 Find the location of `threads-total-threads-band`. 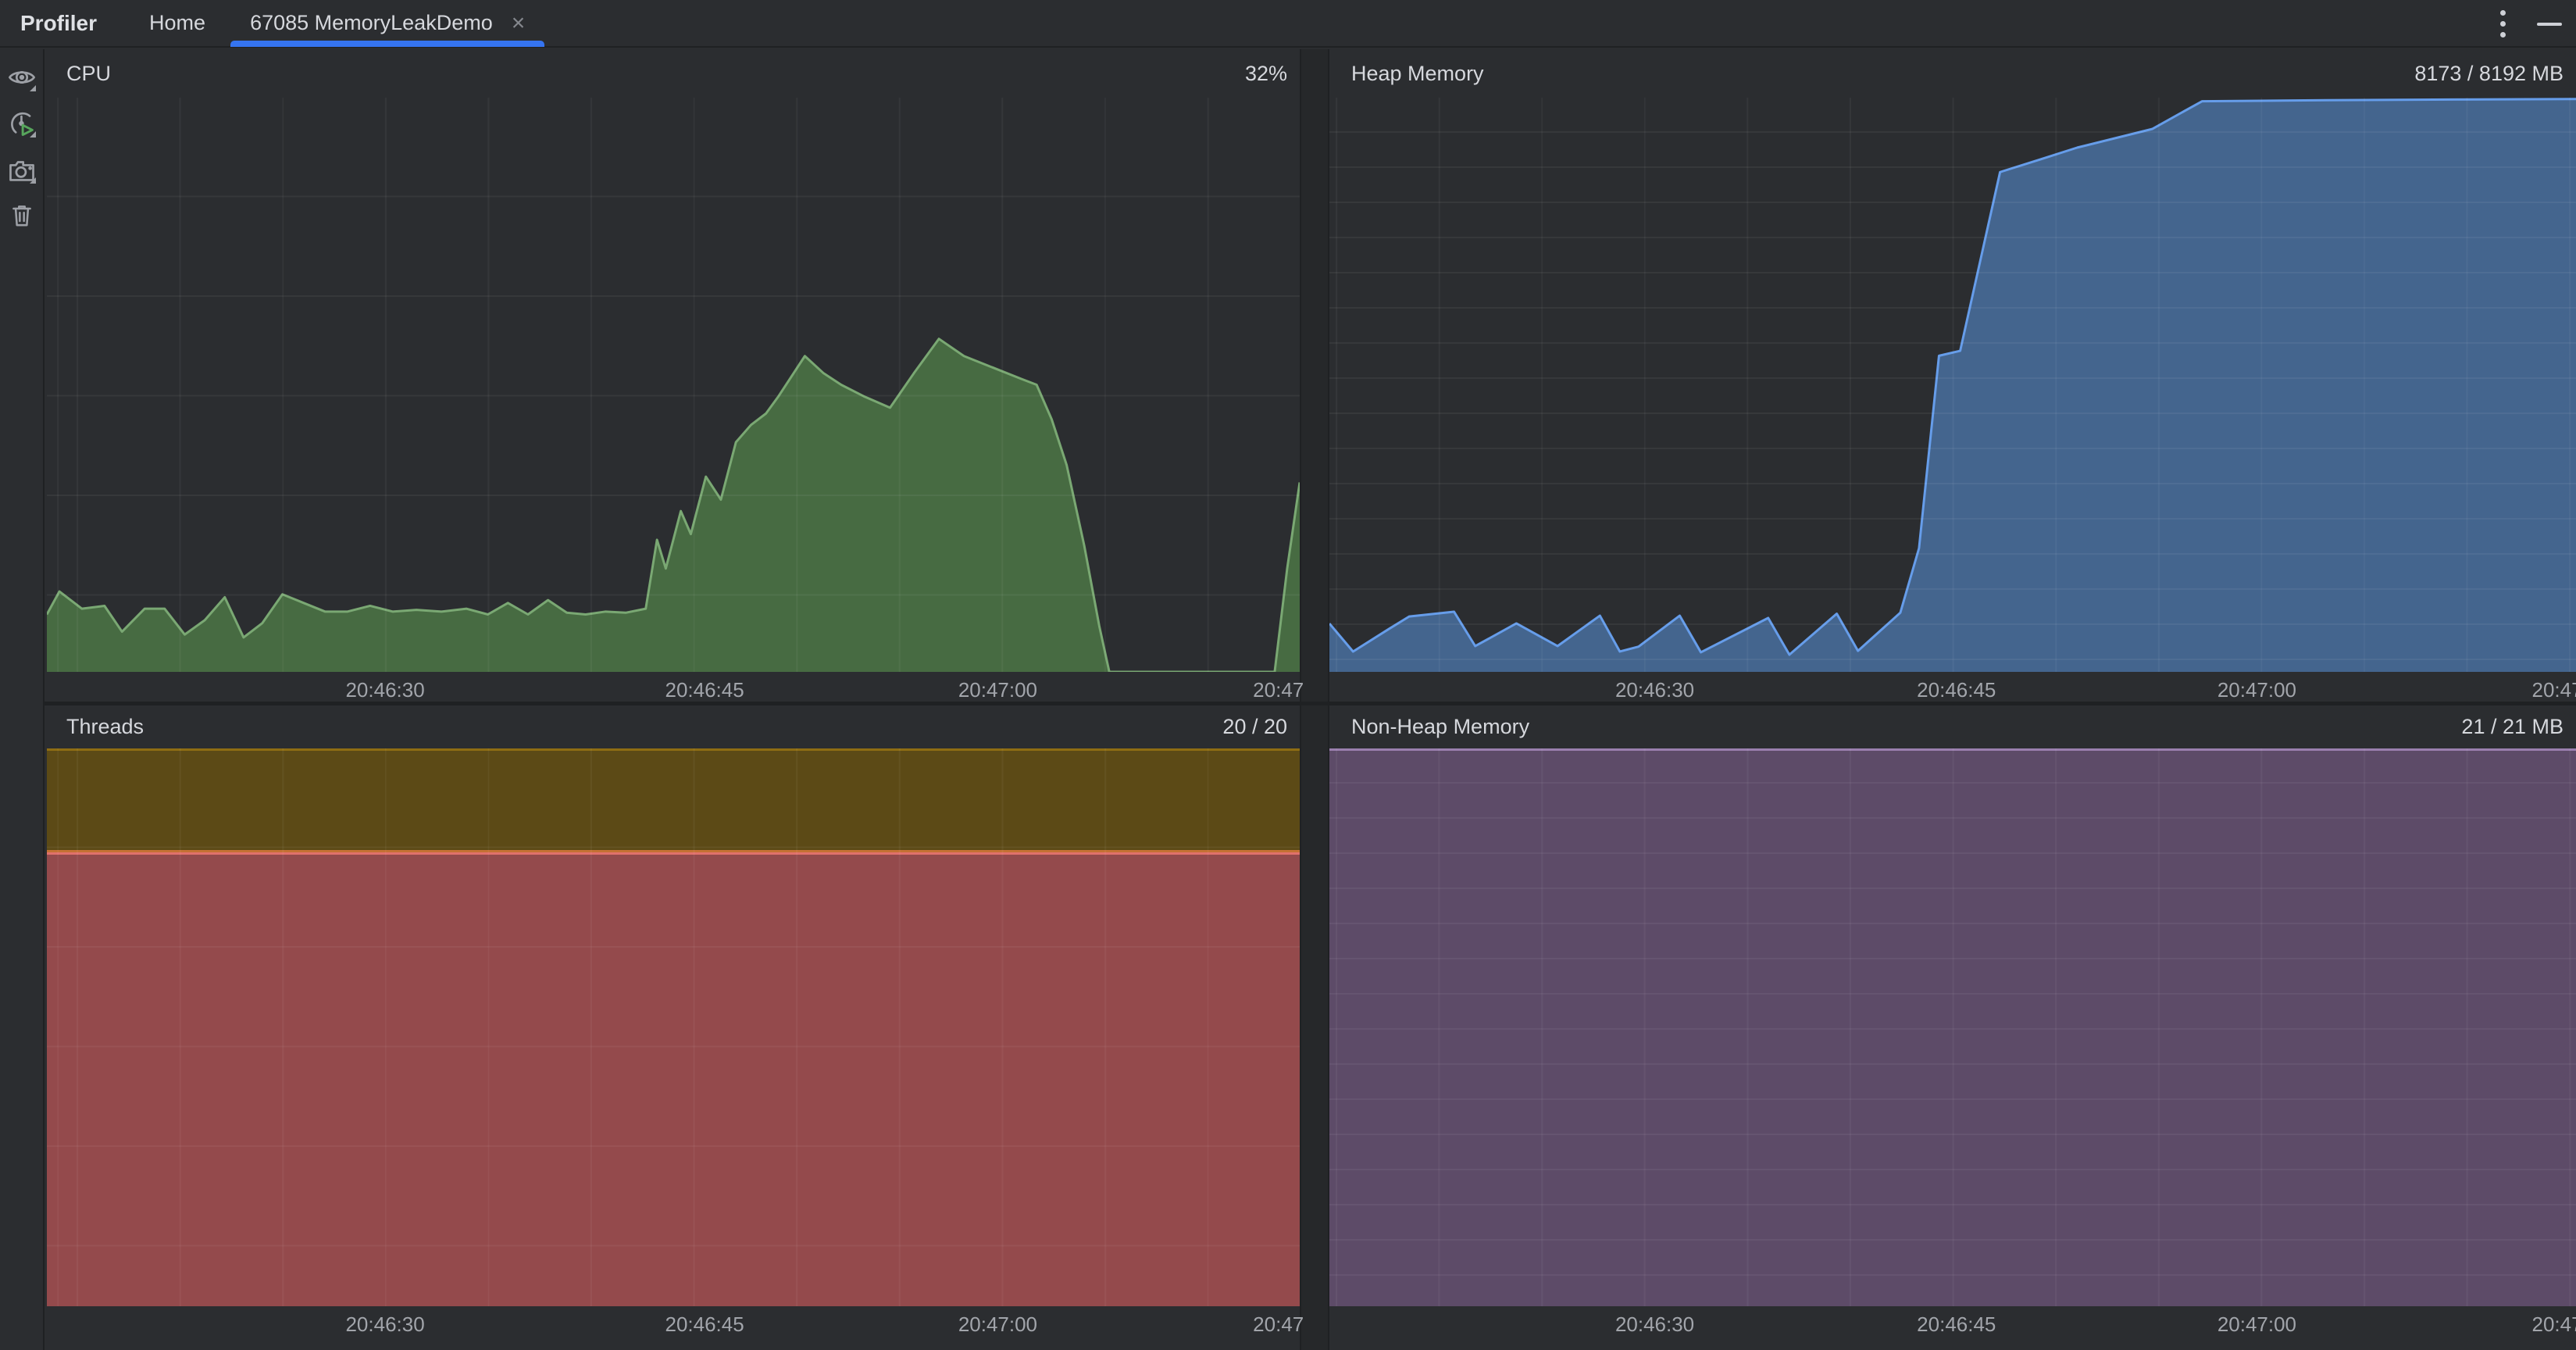

threads-total-threads-band is located at coordinates (673, 799).